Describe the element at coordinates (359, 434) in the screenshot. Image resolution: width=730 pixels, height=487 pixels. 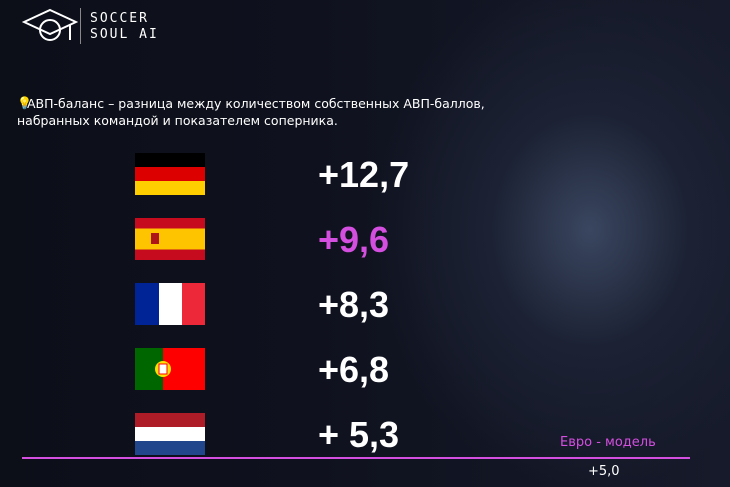
I see `value: + 5,3` at that location.